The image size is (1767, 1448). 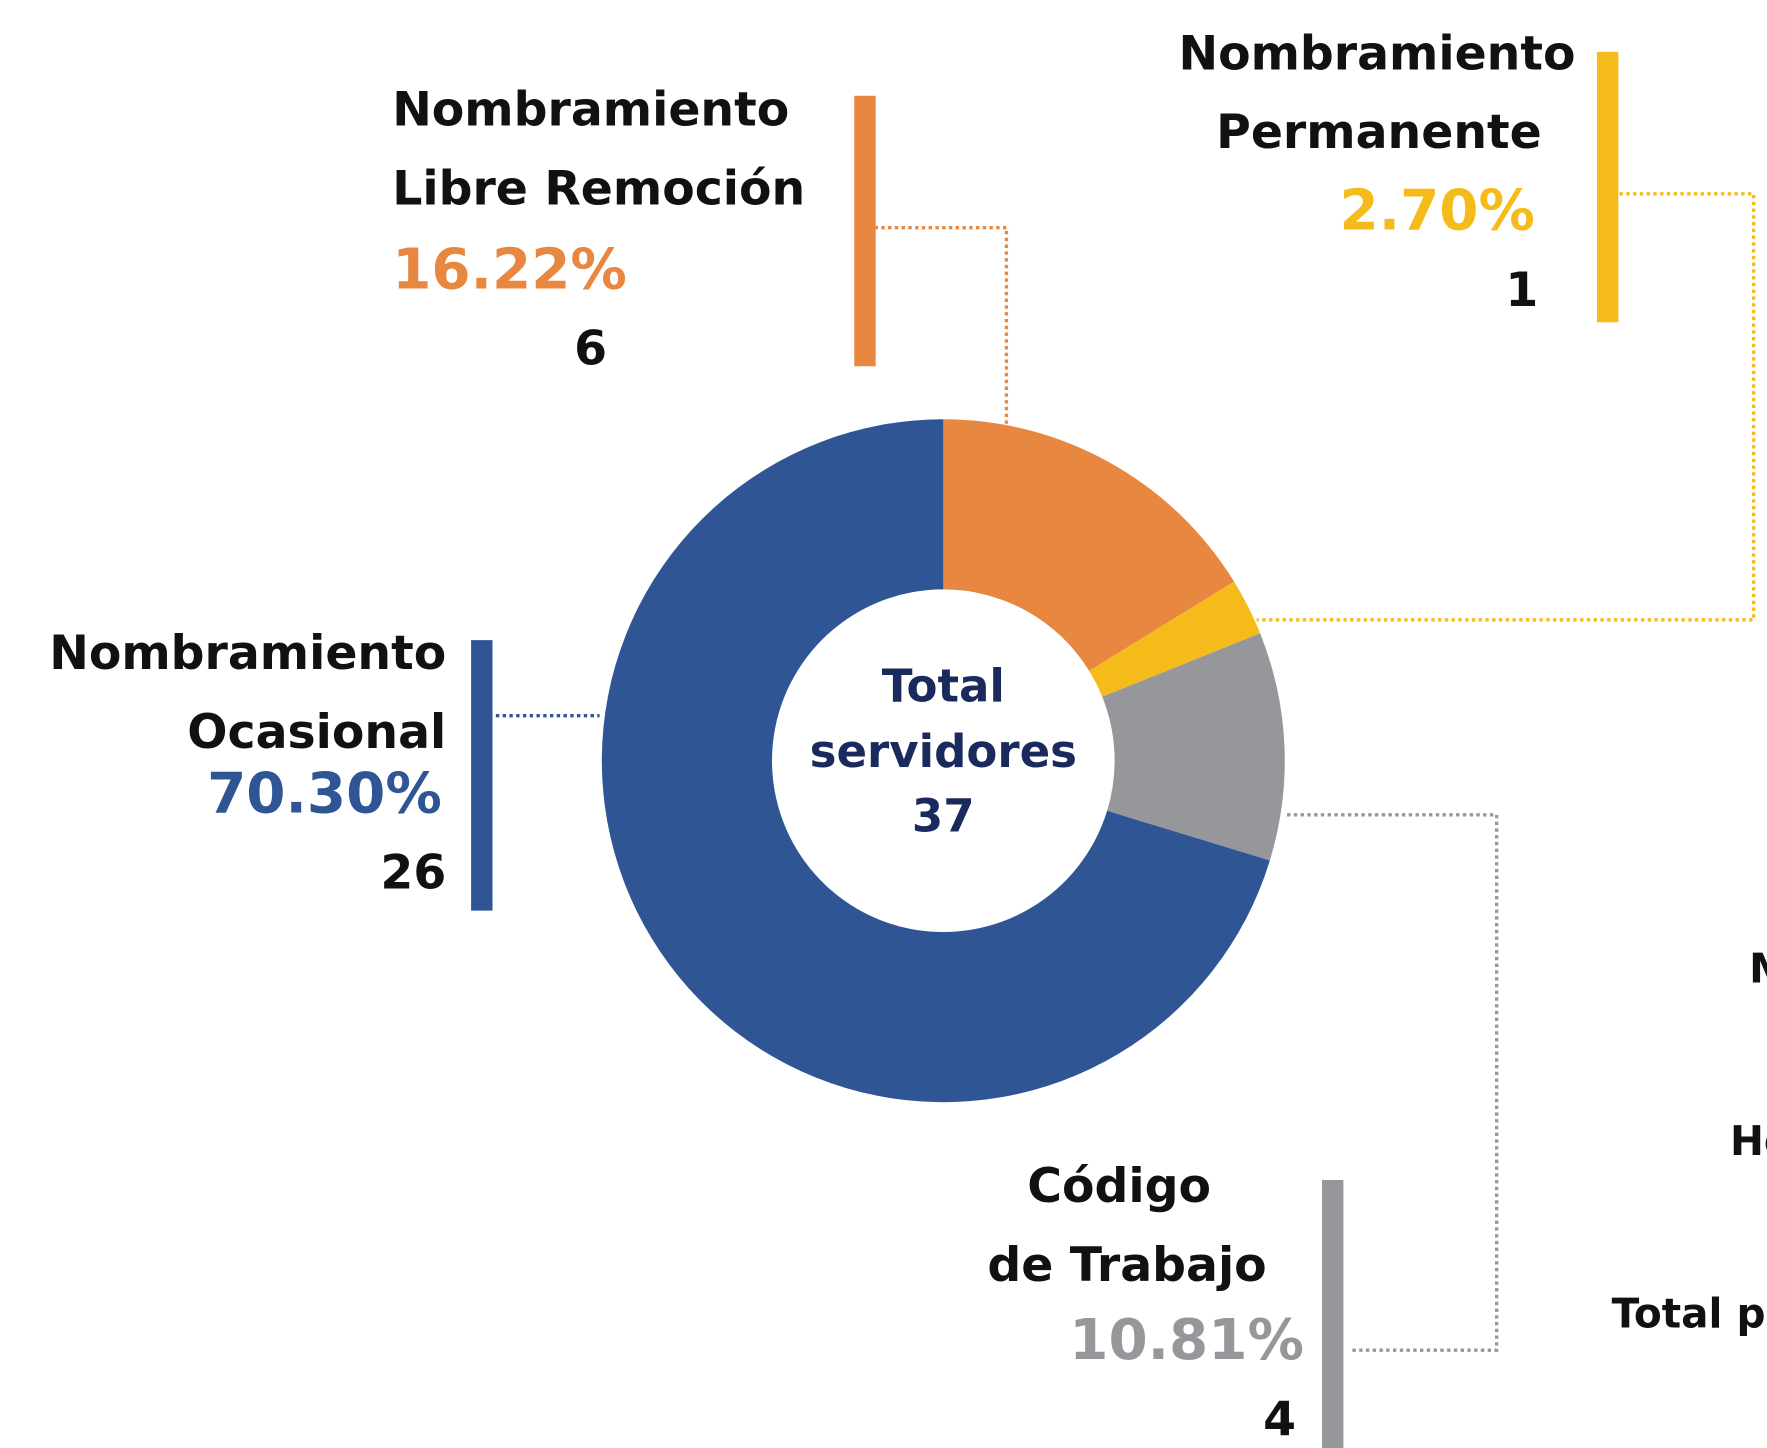 What do you see at coordinates (1119, 1186) in the screenshot?
I see `category-label: Código` at bounding box center [1119, 1186].